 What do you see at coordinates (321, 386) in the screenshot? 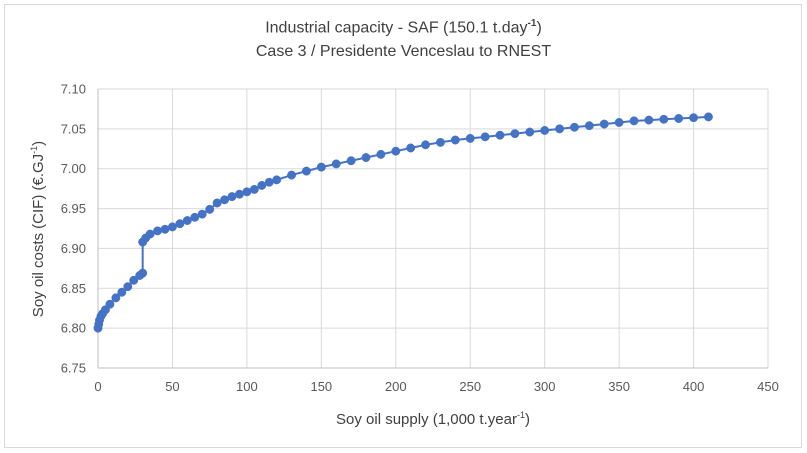
I see `x-tick-label: 150` at bounding box center [321, 386].